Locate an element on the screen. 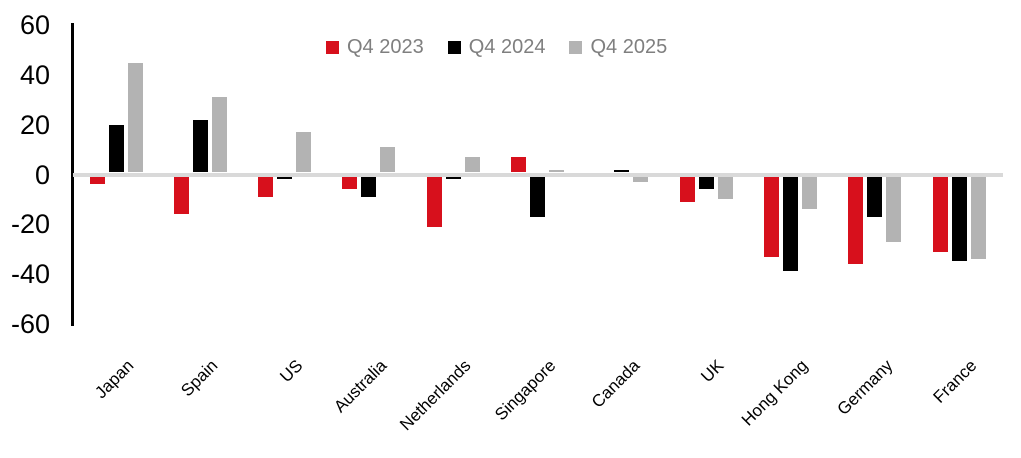 The height and width of the screenshot is (458, 1021). bar-q4-2023-australia is located at coordinates (350, 183).